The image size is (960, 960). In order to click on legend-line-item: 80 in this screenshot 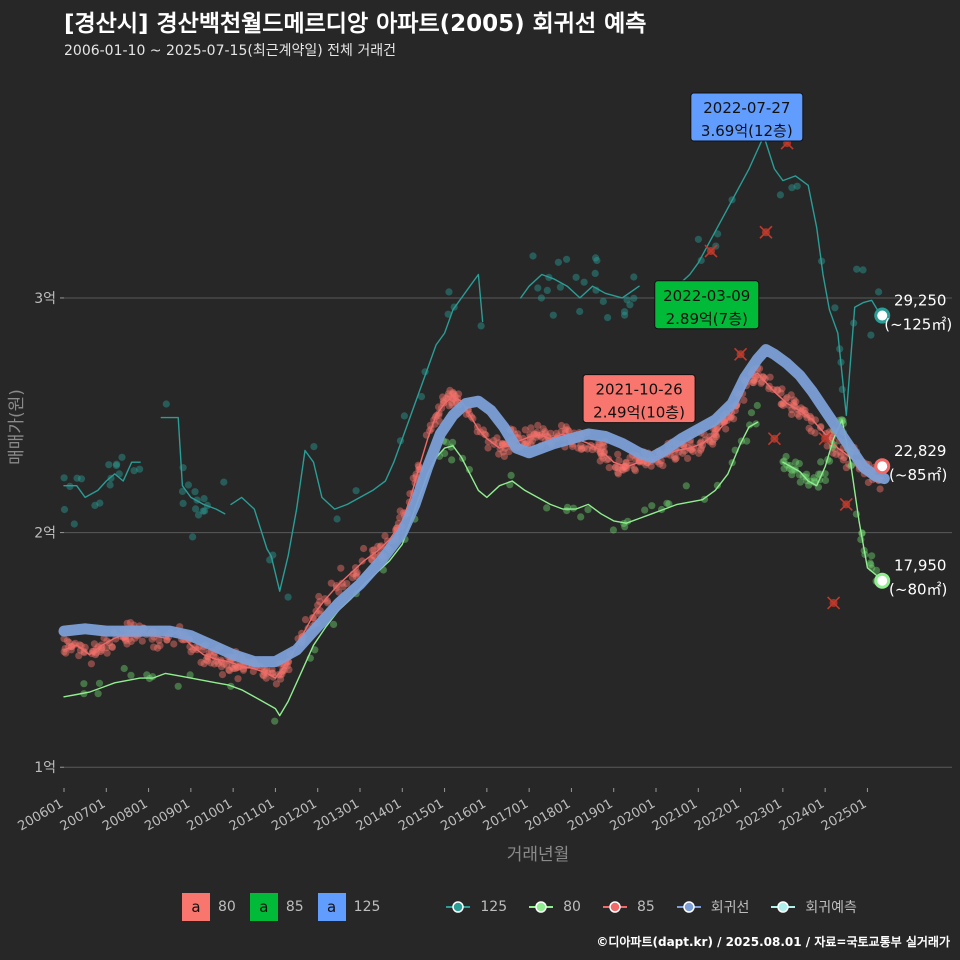, I will do `click(554, 907)`.